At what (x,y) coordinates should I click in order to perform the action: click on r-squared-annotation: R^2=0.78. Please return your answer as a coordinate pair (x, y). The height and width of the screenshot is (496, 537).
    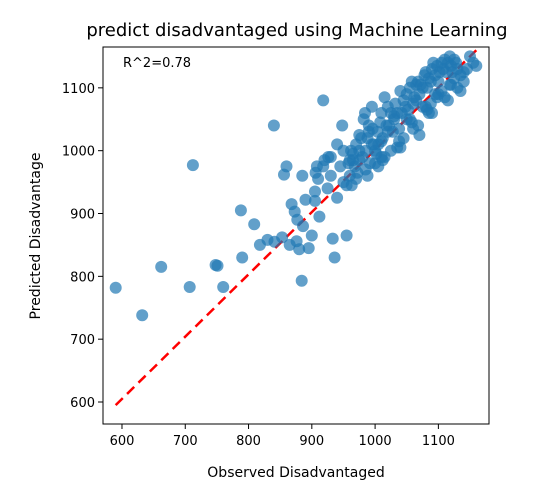
    Looking at the image, I should click on (157, 63).